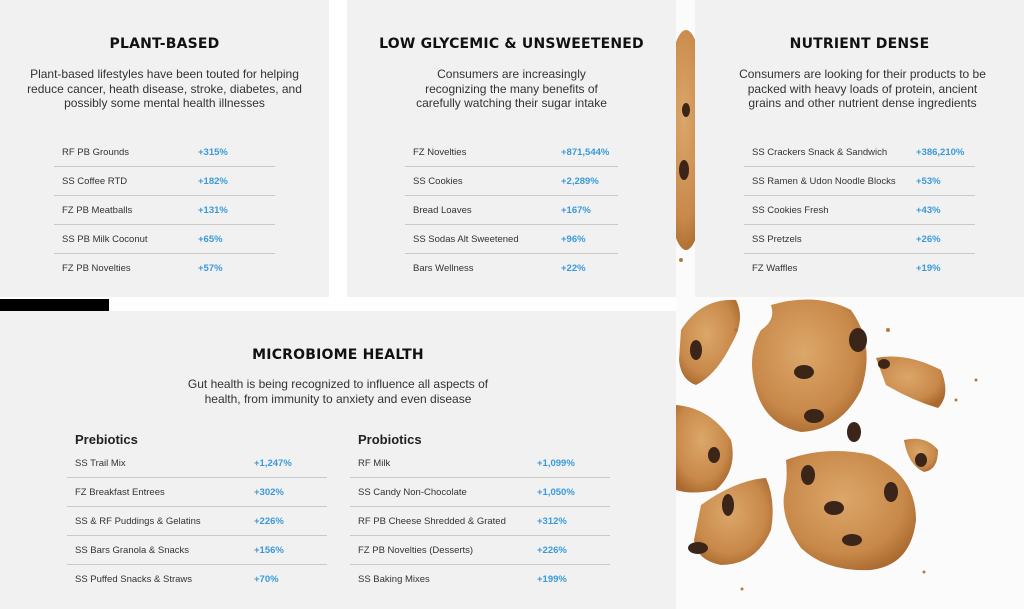  I want to click on table-row: FZ PB Novelties (Desserts) +226%, so click(480, 550).